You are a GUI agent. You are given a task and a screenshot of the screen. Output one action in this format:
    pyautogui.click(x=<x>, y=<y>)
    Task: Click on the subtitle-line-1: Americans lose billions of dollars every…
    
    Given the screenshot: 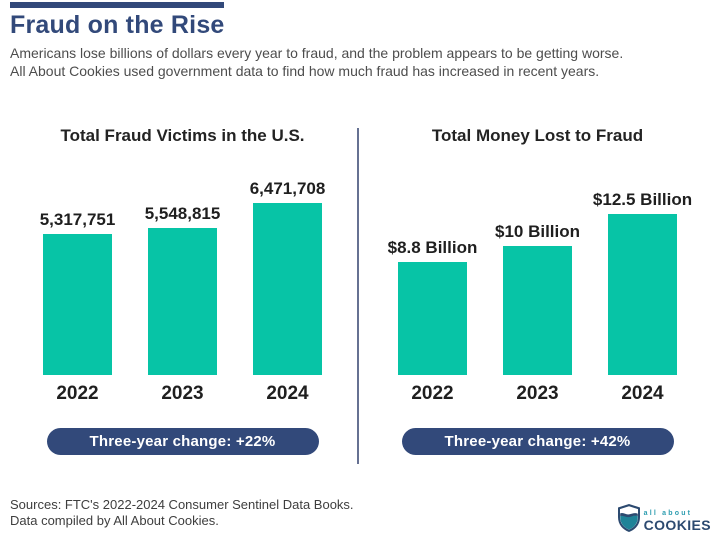 What is the action you would take?
    pyautogui.click(x=317, y=53)
    